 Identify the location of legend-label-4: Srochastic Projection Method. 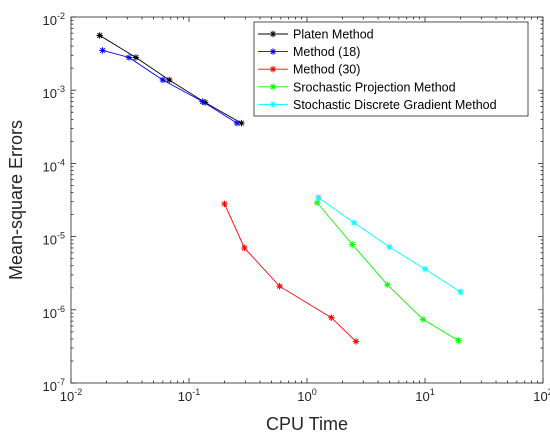
(374, 87).